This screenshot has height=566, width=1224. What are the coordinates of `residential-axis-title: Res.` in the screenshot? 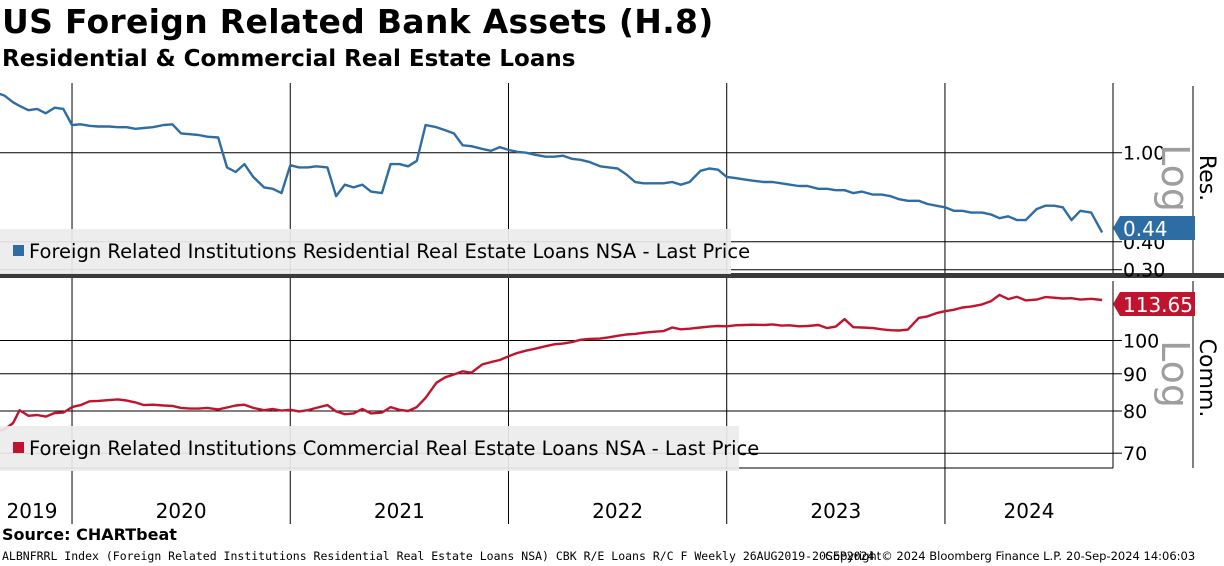 It's located at (1206, 178).